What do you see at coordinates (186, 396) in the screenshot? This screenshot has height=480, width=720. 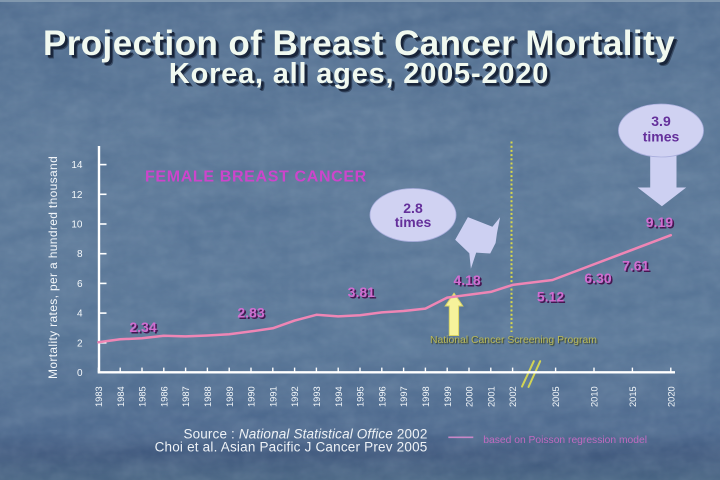 I see `svg-text: 1987` at bounding box center [186, 396].